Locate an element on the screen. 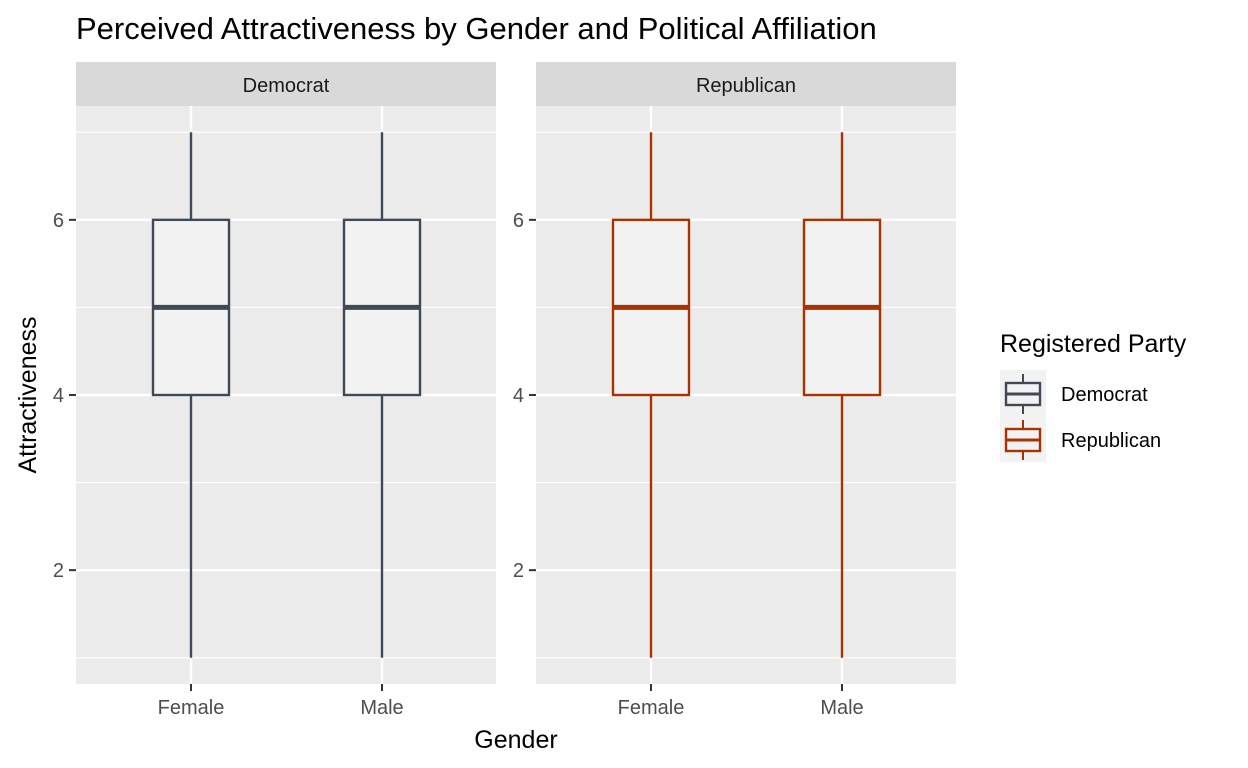 The image size is (1248, 768). x-axis-label: Gender is located at coordinates (515, 740).